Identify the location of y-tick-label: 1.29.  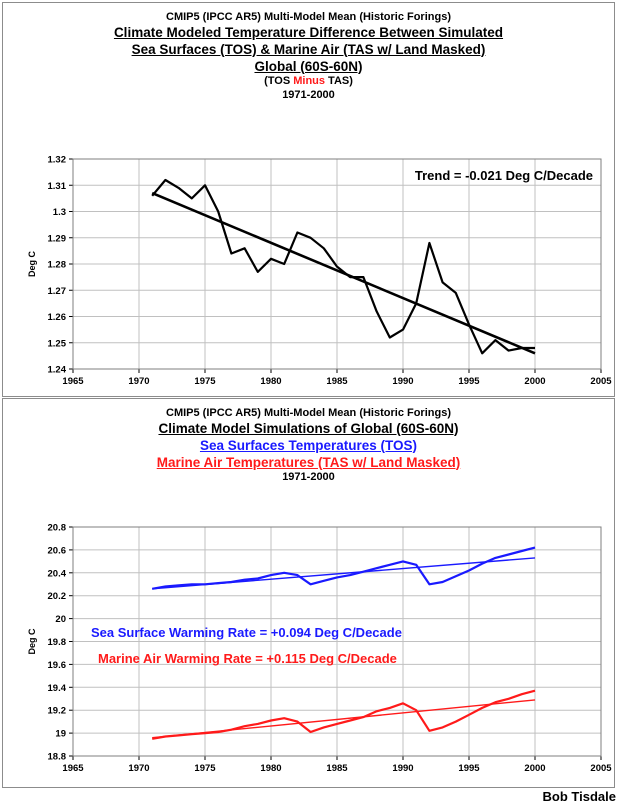
(57, 238).